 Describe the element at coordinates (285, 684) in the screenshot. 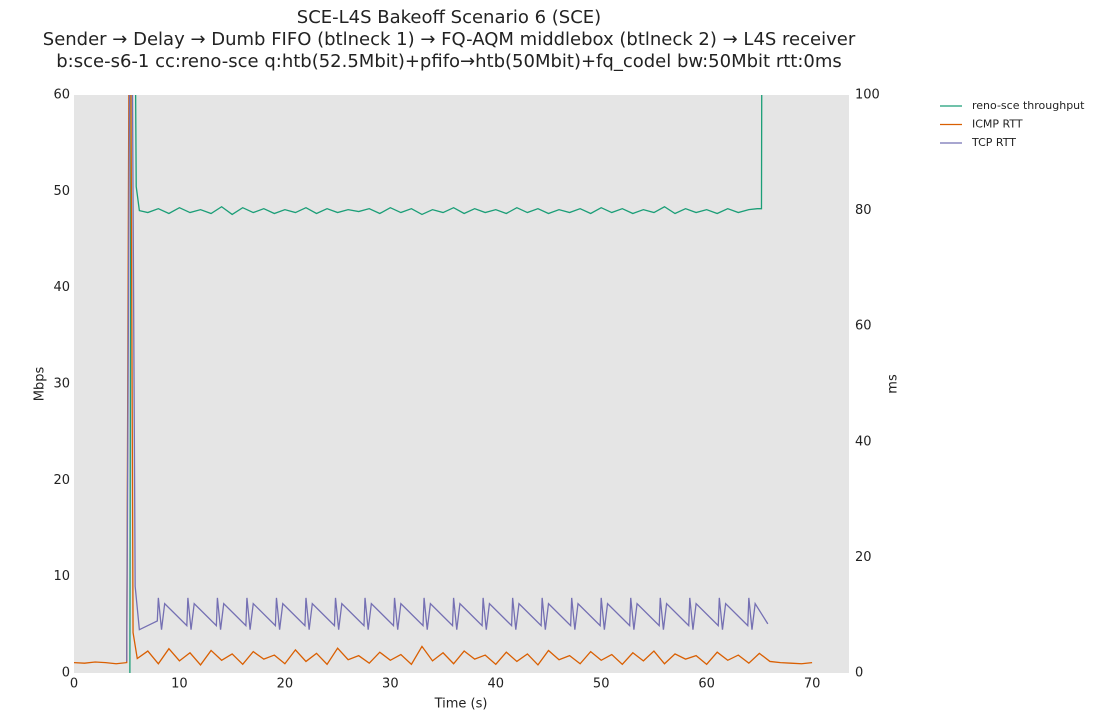

I see `x-tick-label: 20` at that location.